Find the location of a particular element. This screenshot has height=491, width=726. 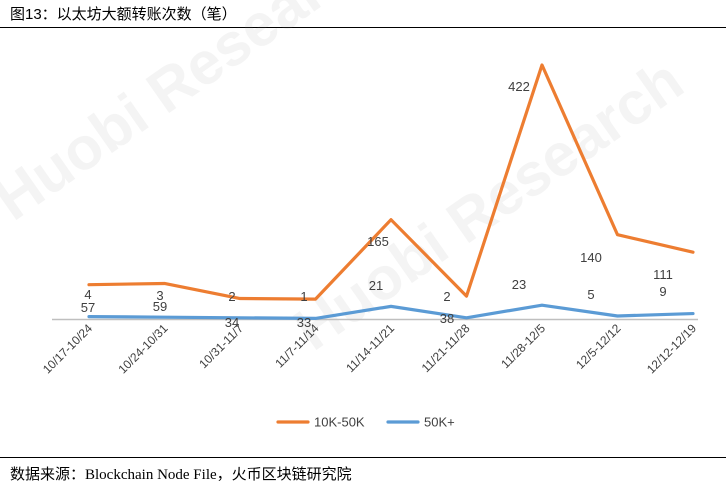

data-label: 140 is located at coordinates (591, 257).